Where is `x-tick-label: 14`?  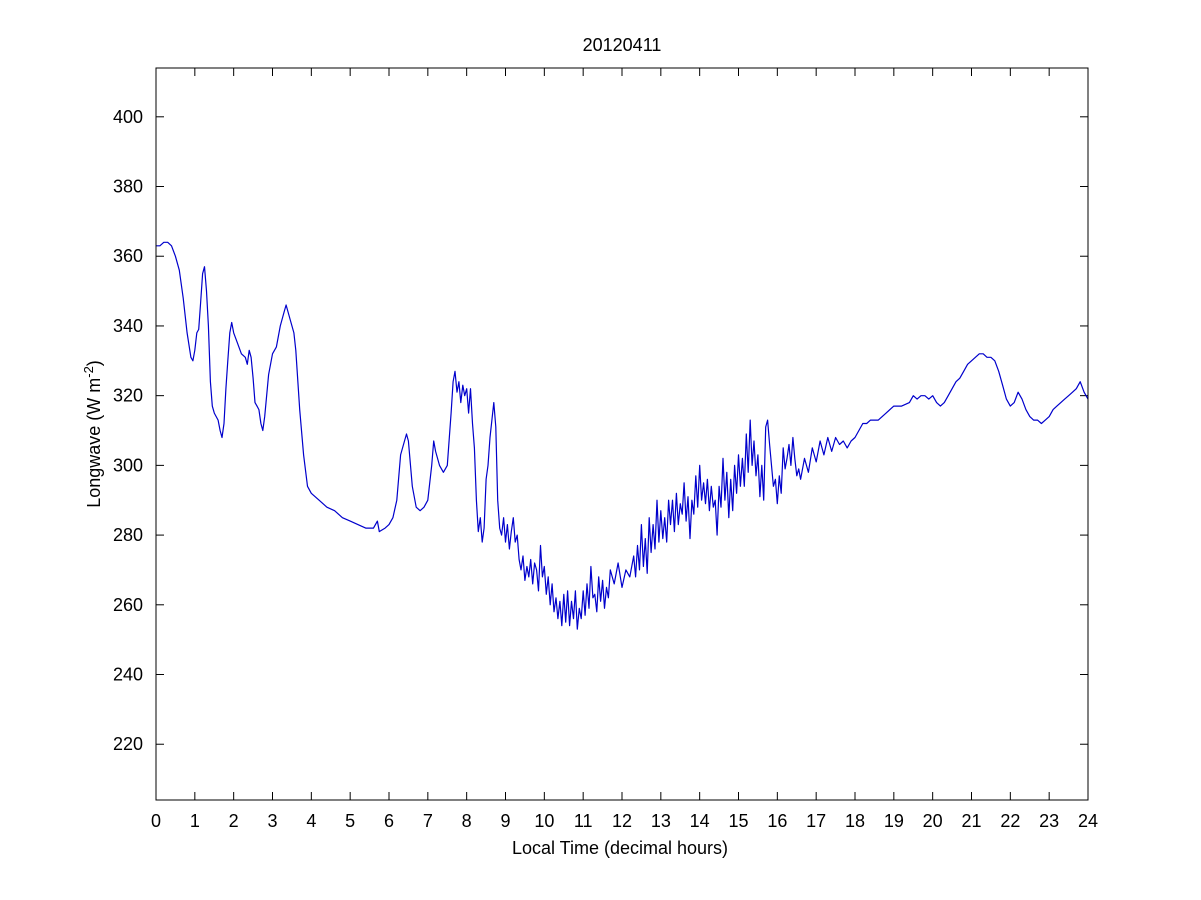 x-tick-label: 14 is located at coordinates (700, 821).